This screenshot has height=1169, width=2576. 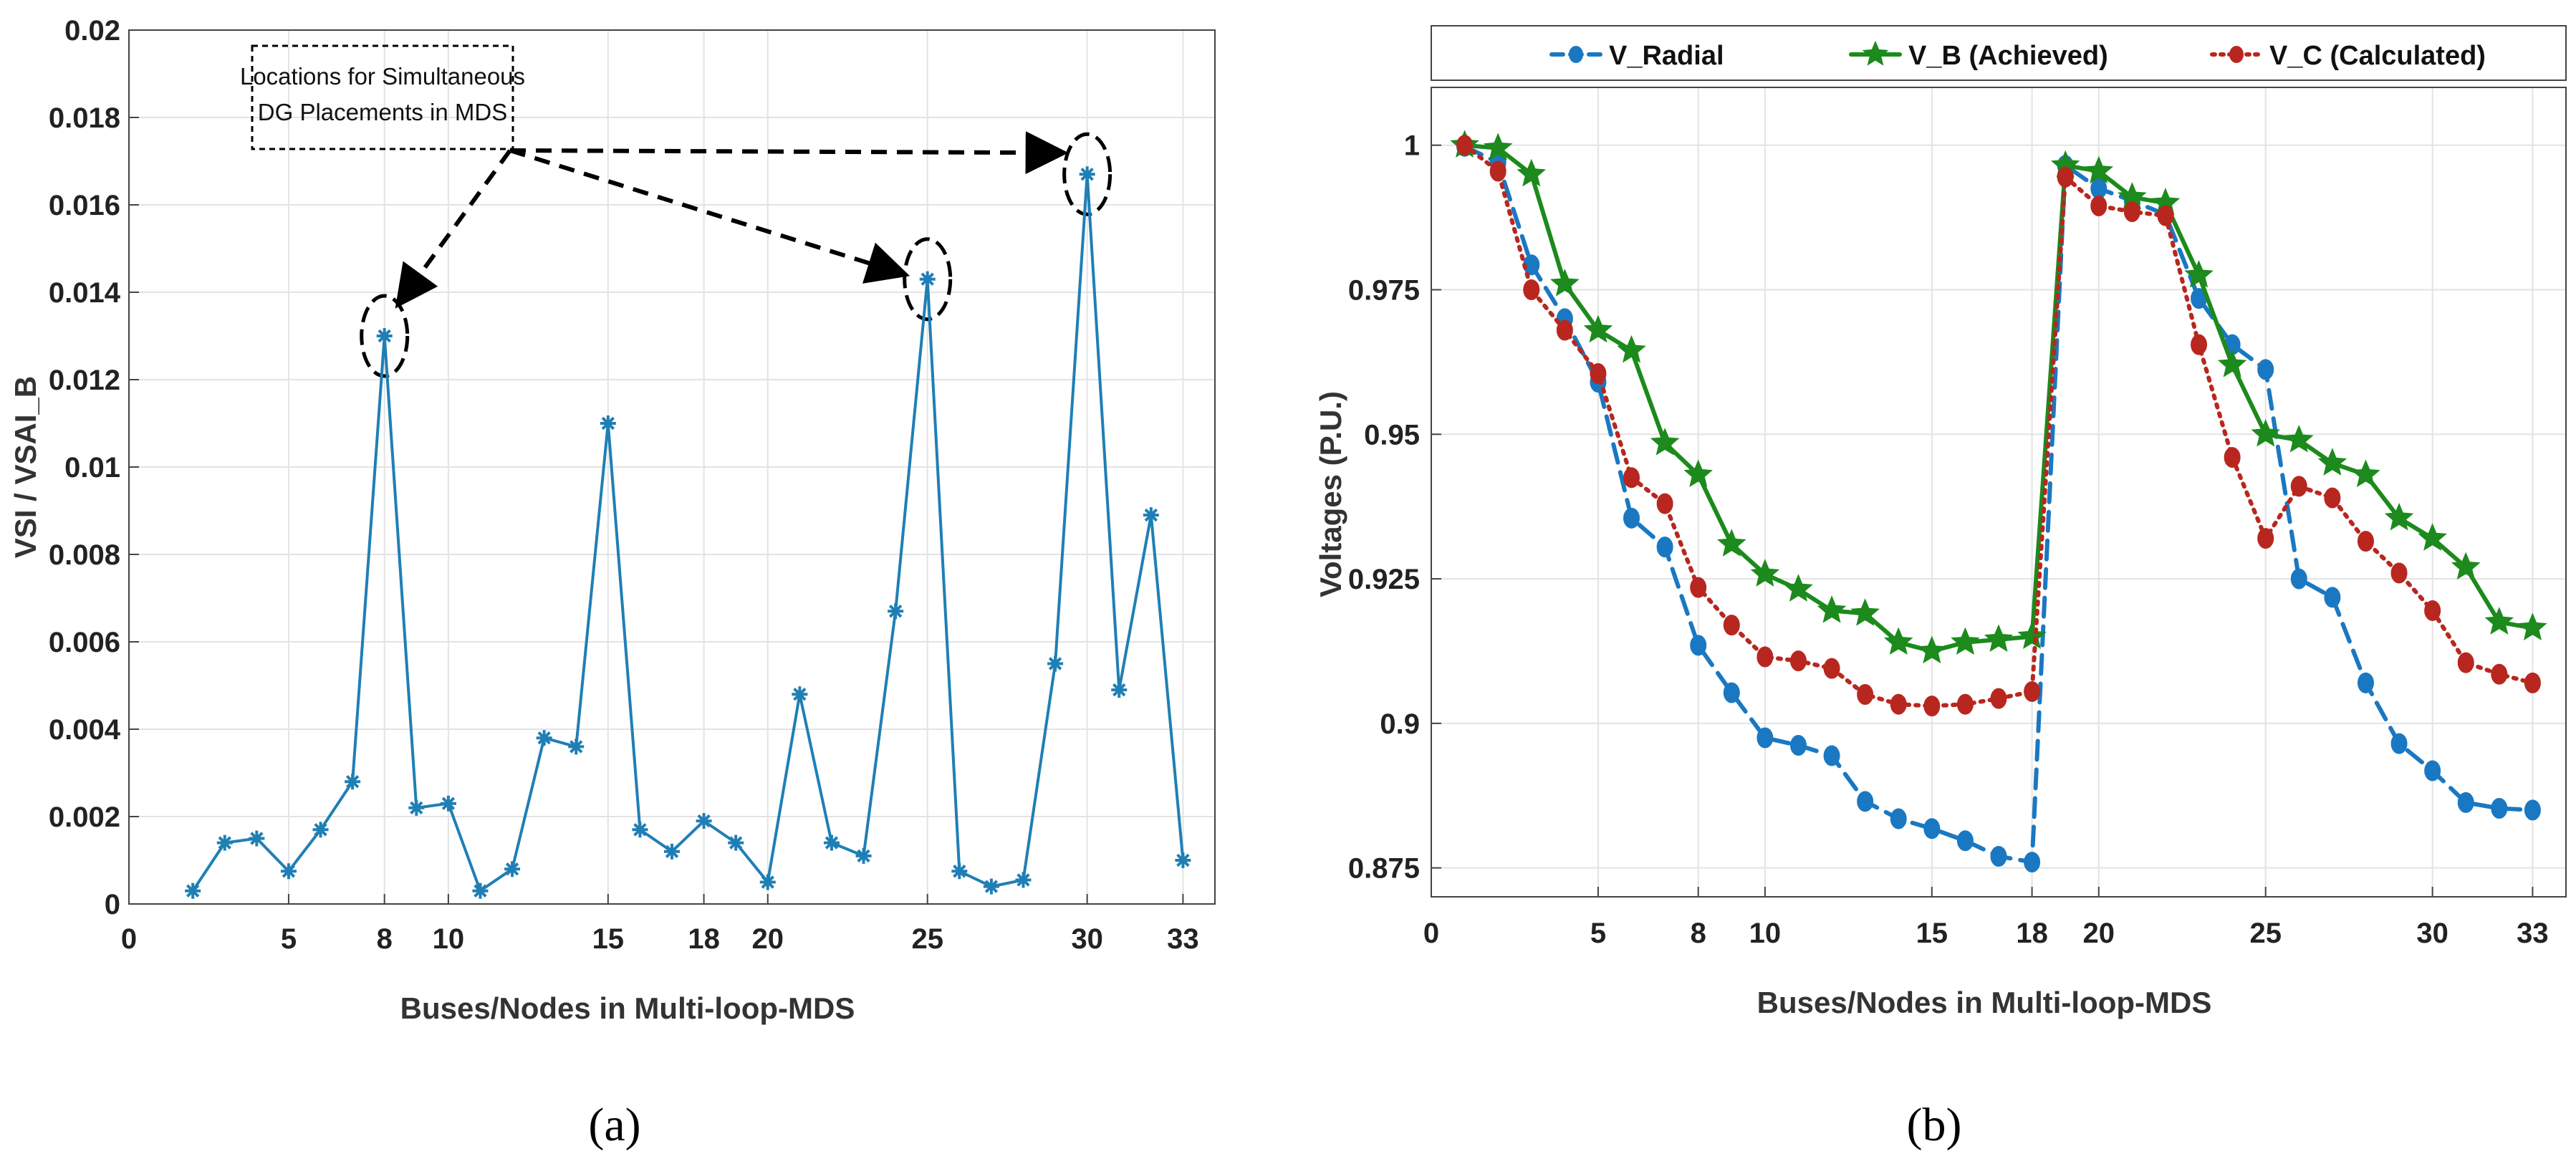 What do you see at coordinates (627, 1008) in the screenshot?
I see `panel-a-x-axis-label: Buses/Nodes in Multi-loop-MDS` at bounding box center [627, 1008].